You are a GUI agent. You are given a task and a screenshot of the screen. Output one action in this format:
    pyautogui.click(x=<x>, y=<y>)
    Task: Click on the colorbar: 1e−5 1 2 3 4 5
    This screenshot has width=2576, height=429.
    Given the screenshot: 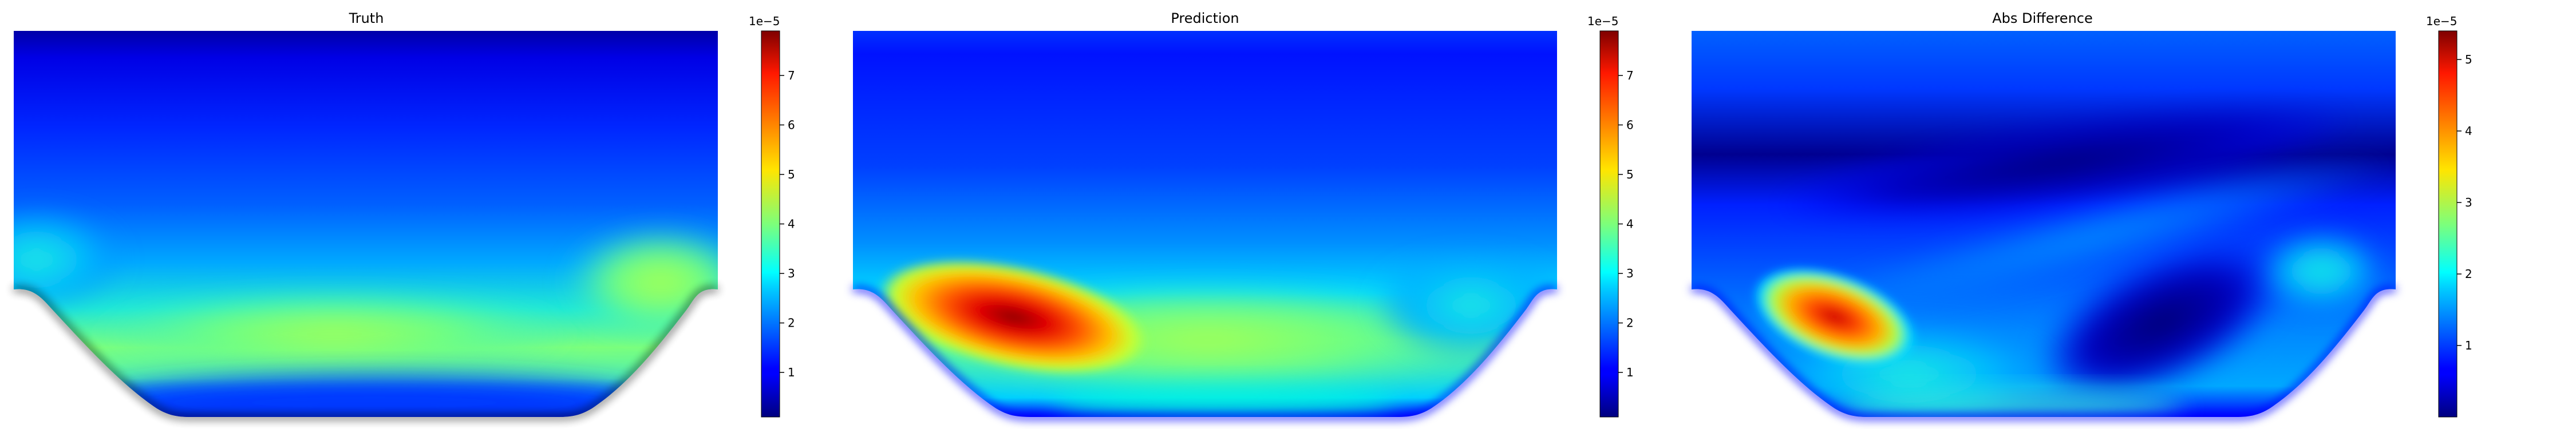 What is the action you would take?
    pyautogui.click(x=2449, y=216)
    